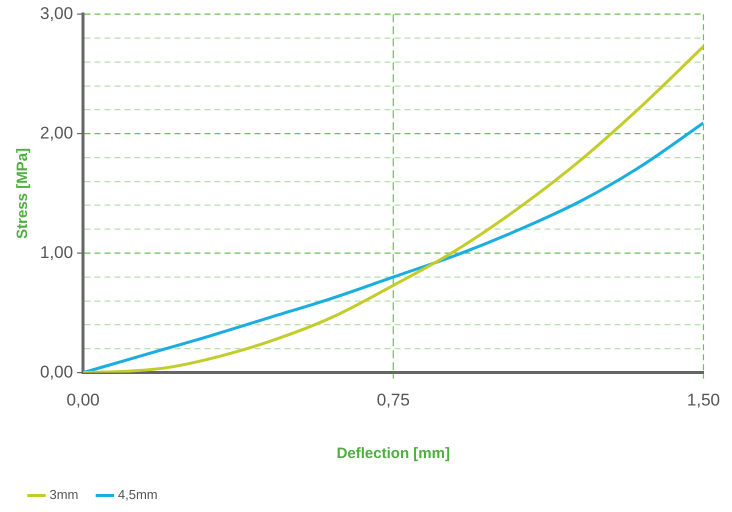  I want to click on y-tick-label: 0,00, so click(57, 372).